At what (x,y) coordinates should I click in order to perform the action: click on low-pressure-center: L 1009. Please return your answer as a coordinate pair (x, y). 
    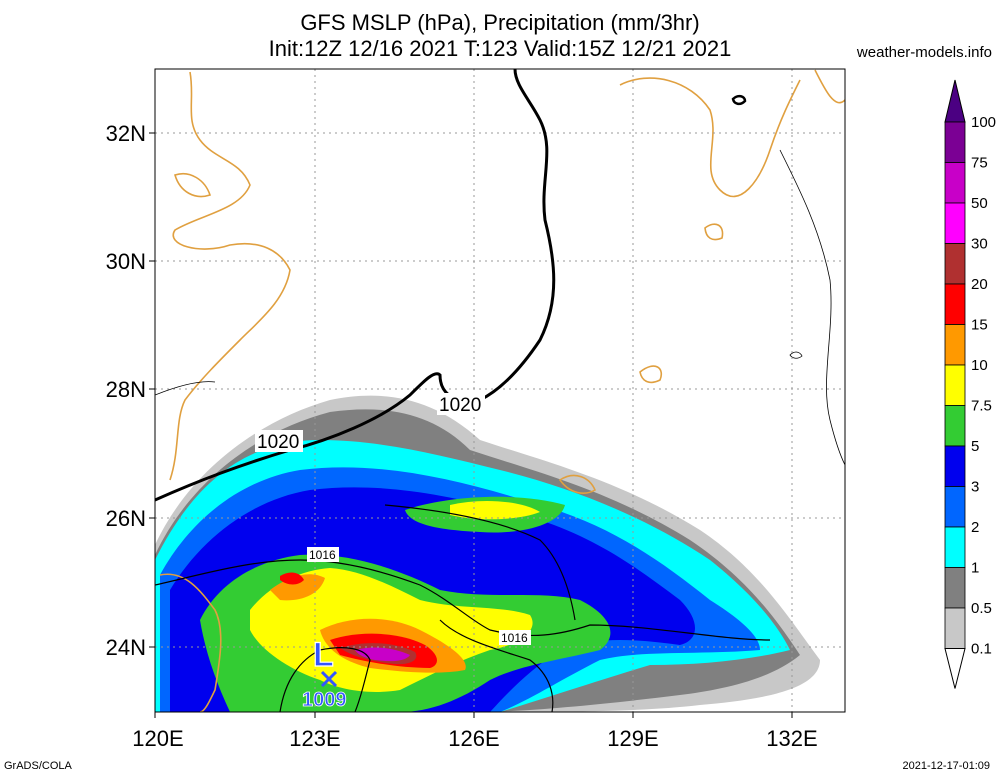
    Looking at the image, I should click on (324, 673).